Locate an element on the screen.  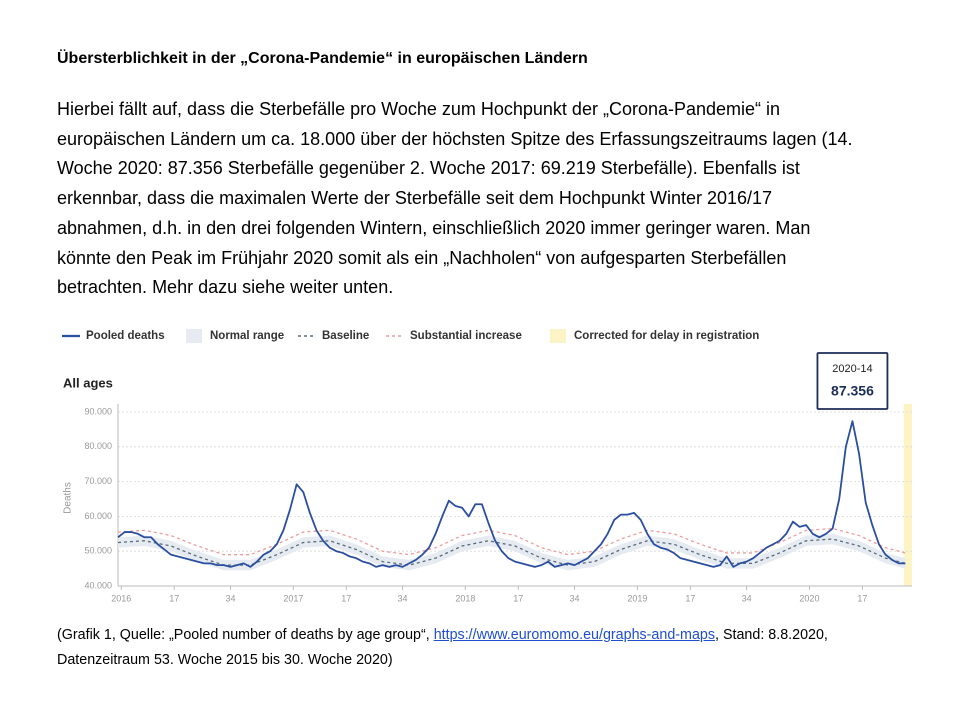
legend-label: Baseline is located at coordinates (345, 336).